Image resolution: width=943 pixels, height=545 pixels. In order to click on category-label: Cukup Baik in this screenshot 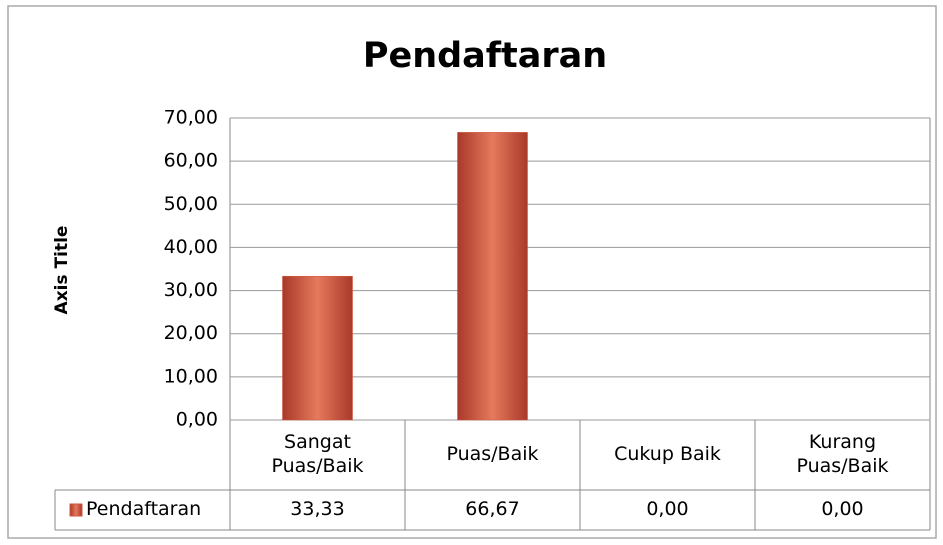, I will do `click(667, 454)`.